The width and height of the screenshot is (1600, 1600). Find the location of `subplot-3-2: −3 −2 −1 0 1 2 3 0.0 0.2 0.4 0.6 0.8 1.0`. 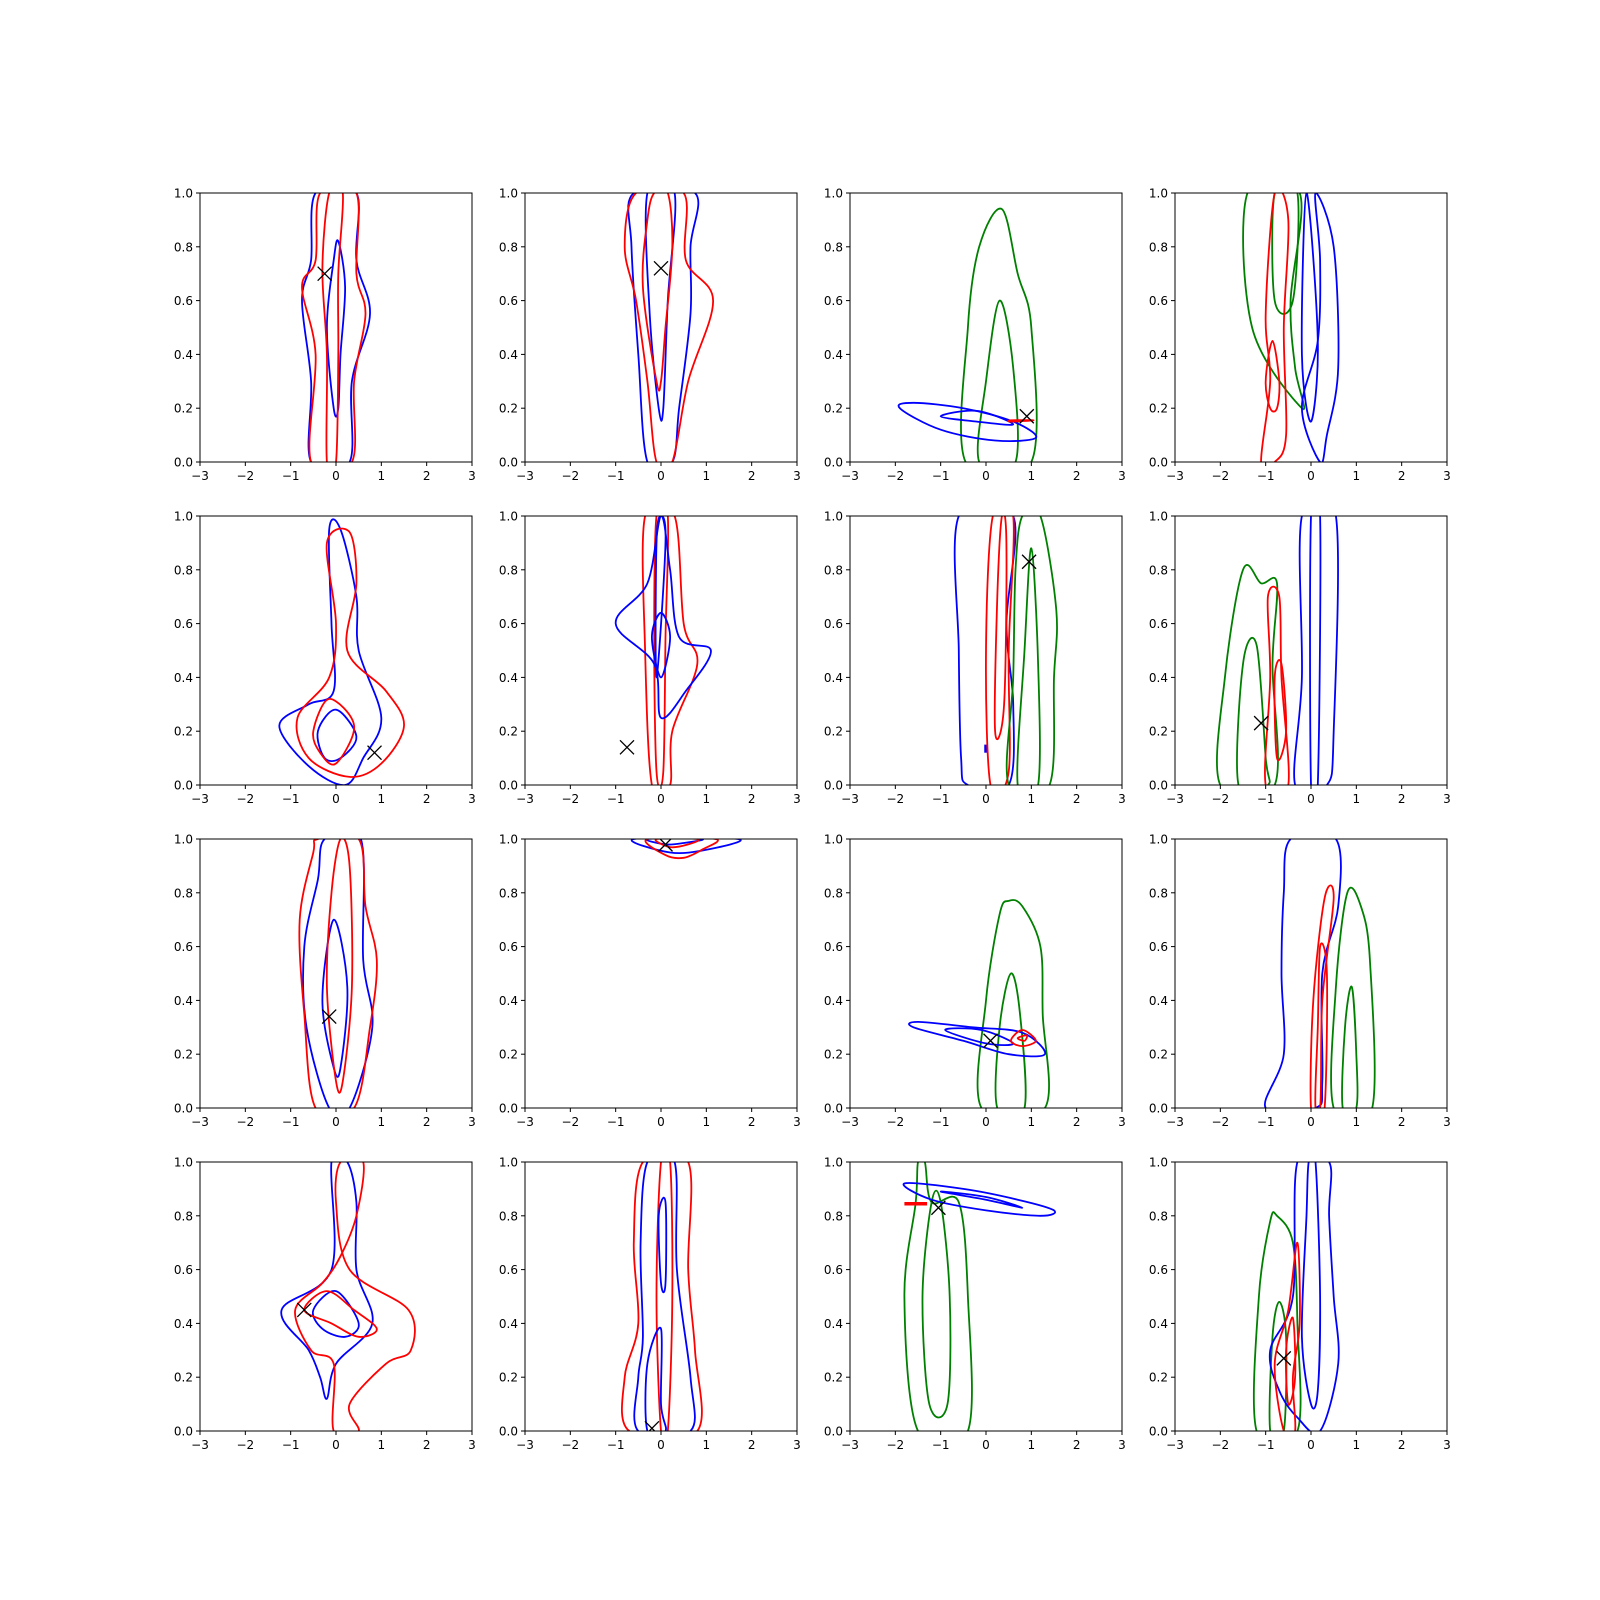

subplot-3-2: −3 −2 −1 0 1 2 3 0.0 0.2 0.4 0.6 0.8 1.0 is located at coordinates (650, 981).